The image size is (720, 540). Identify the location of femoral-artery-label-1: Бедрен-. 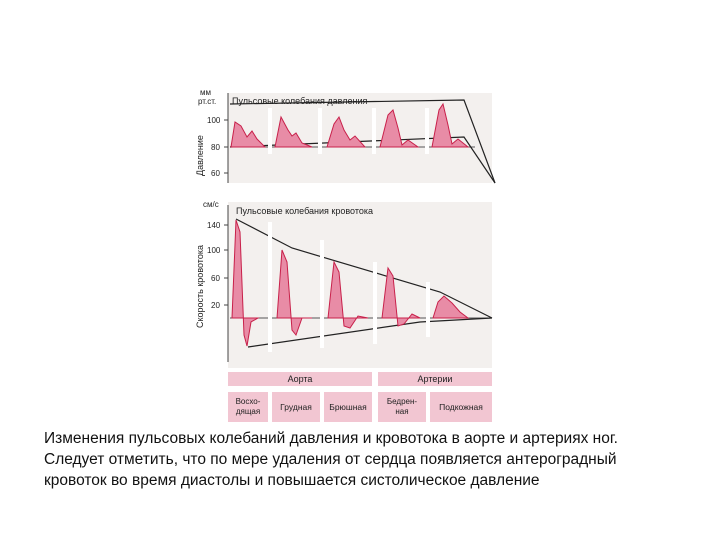
(402, 401).